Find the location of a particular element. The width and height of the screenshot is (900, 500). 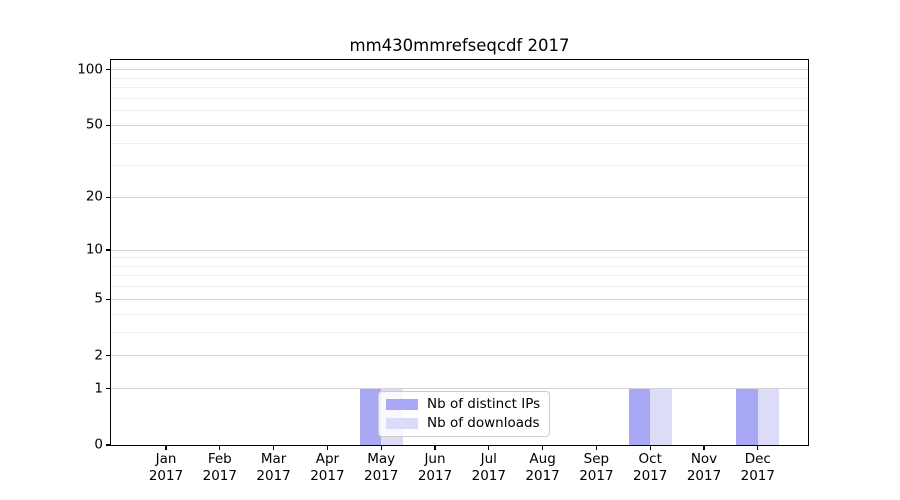

x-tick-month: Oct is located at coordinates (650, 459).